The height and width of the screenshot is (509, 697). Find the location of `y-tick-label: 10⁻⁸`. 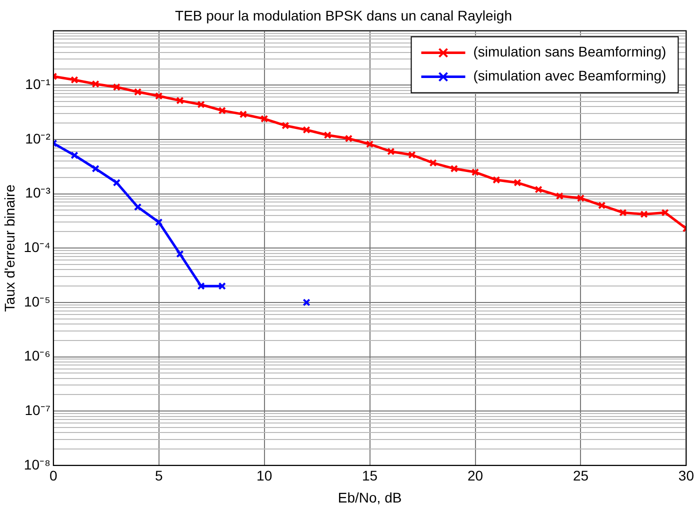

y-tick-label: 10⁻⁸ is located at coordinates (37, 464).